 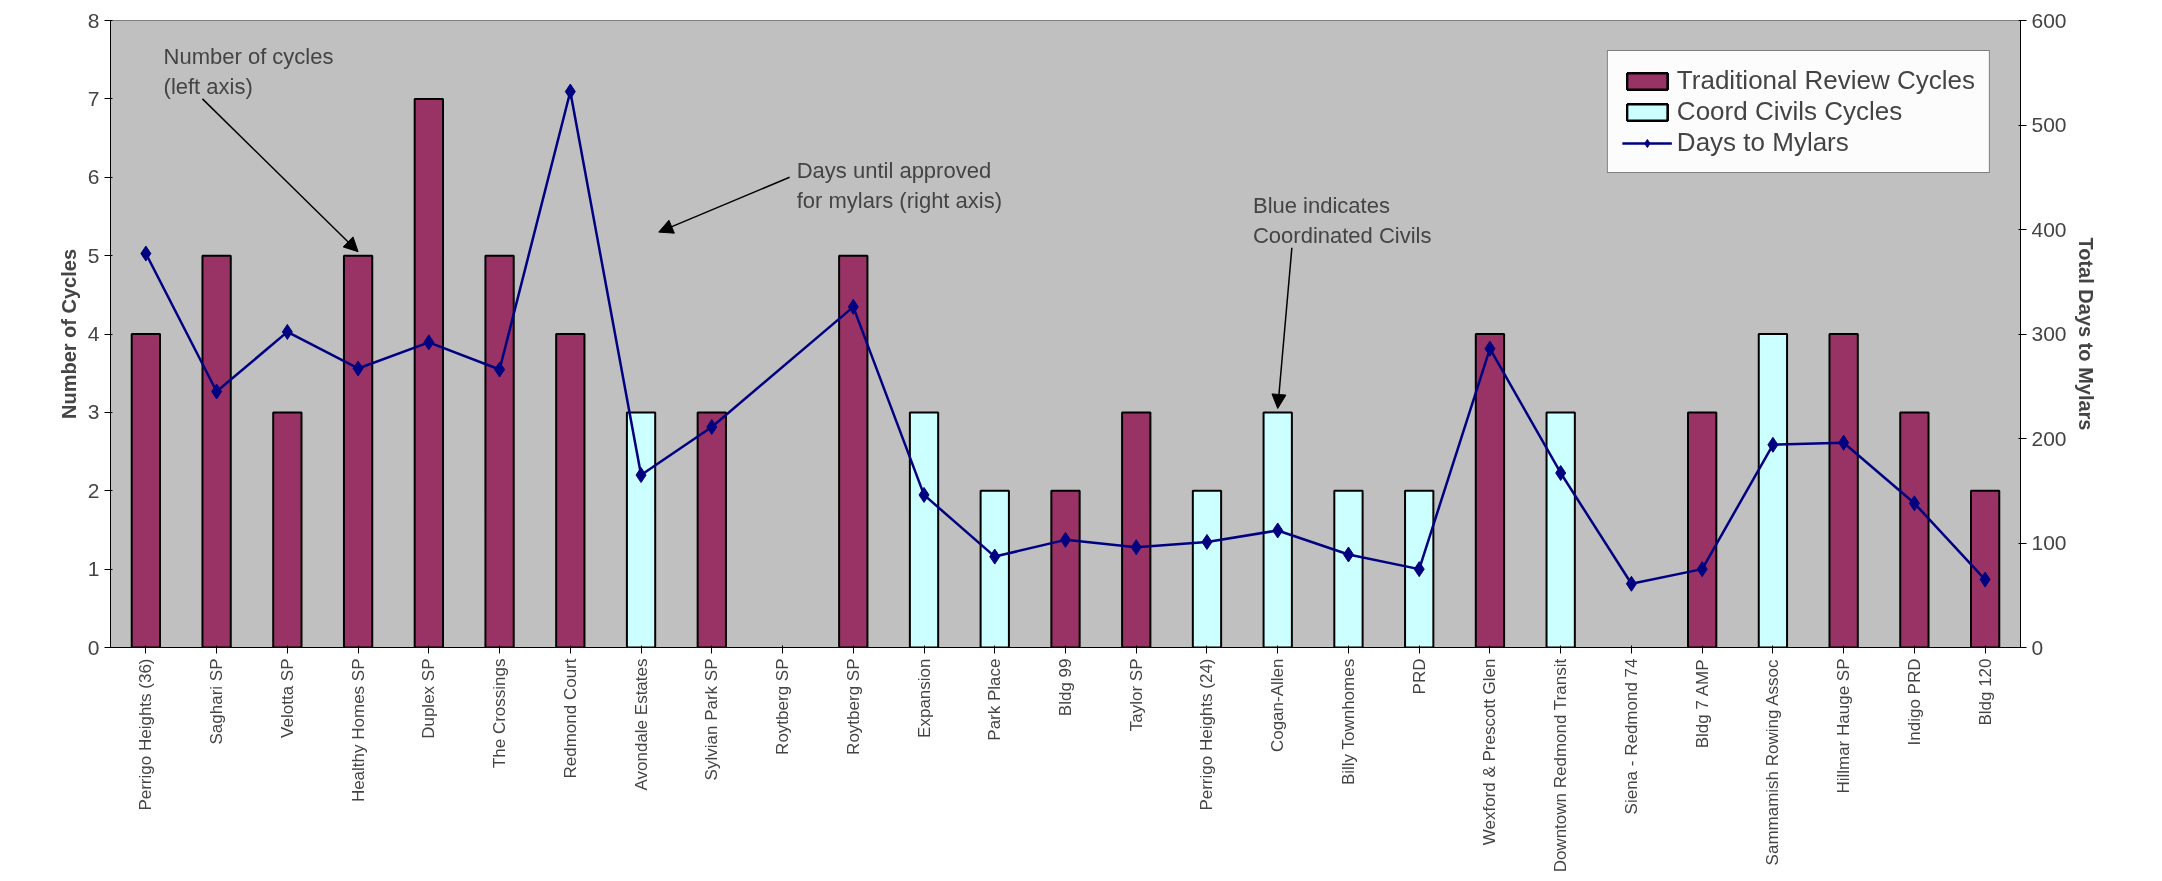 I want to click on y-axis-title: Number of Cycles, so click(x=68, y=334).